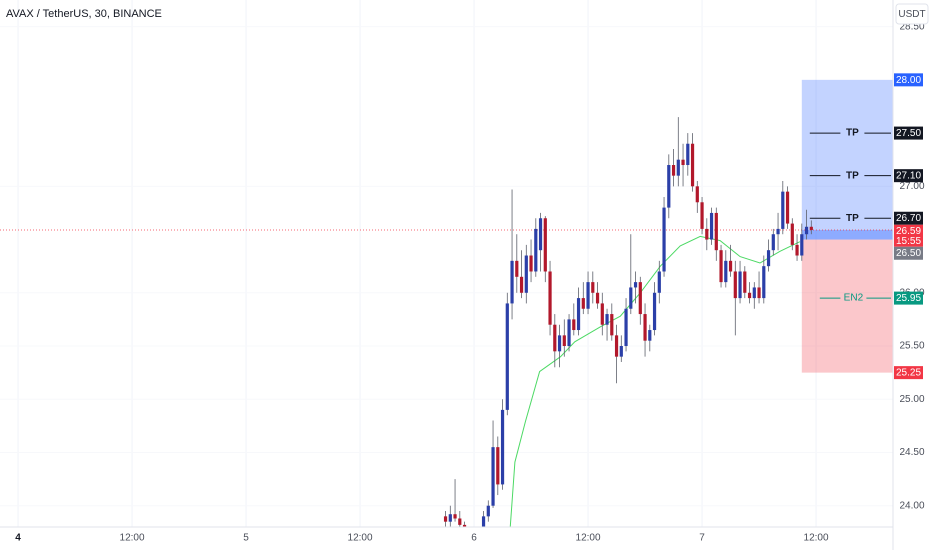  Describe the element at coordinates (911, 452) in the screenshot. I see `y-tick-label: 24.50` at that location.